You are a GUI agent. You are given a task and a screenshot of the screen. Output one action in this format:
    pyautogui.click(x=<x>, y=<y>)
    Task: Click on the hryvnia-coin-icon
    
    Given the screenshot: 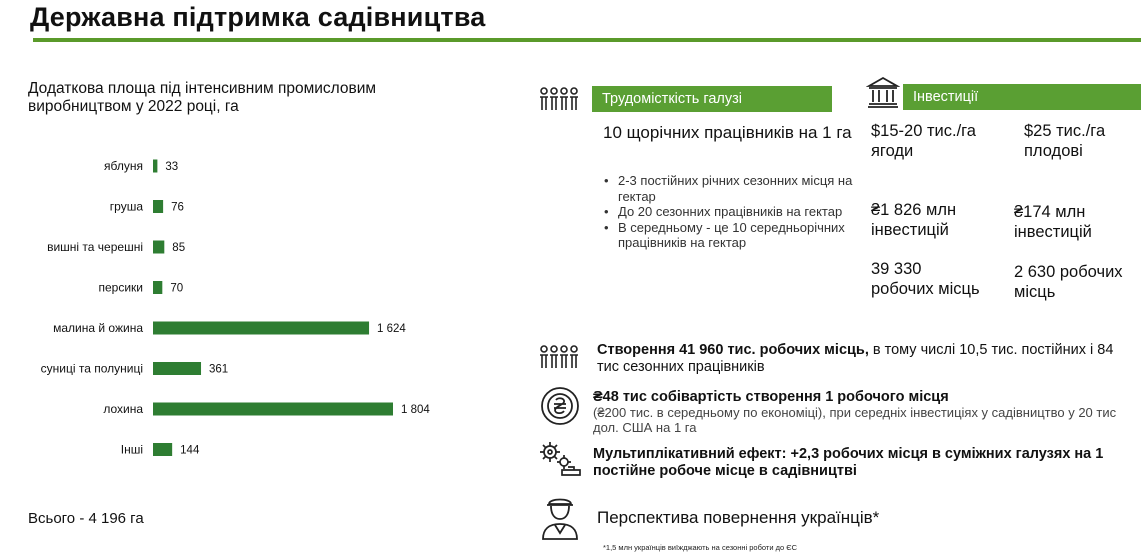 What is the action you would take?
    pyautogui.click(x=560, y=406)
    